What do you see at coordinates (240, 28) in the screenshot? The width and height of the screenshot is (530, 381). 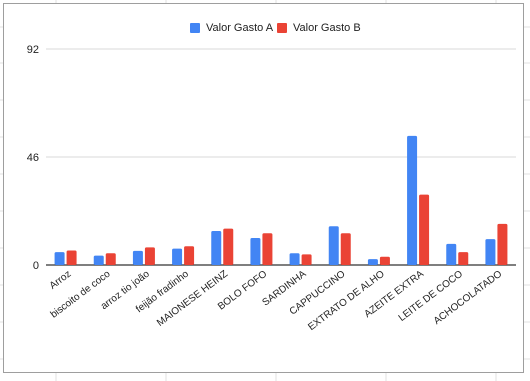 I see `legend-label-series-a: Valor Gasto A` at bounding box center [240, 28].